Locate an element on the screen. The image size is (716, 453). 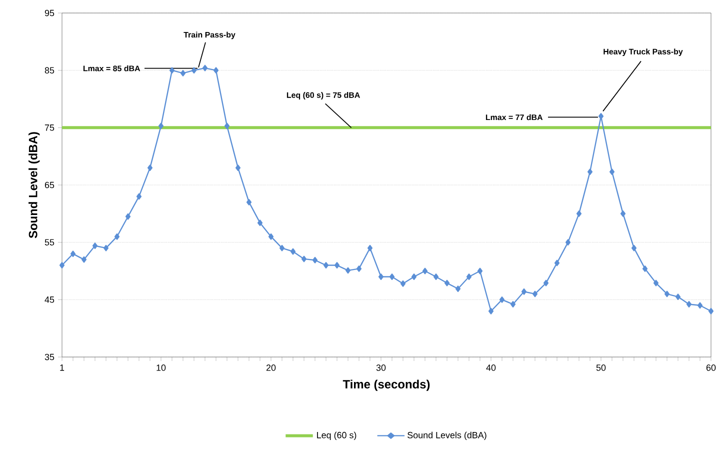
y-tick-label: 75 is located at coordinates (49, 127).